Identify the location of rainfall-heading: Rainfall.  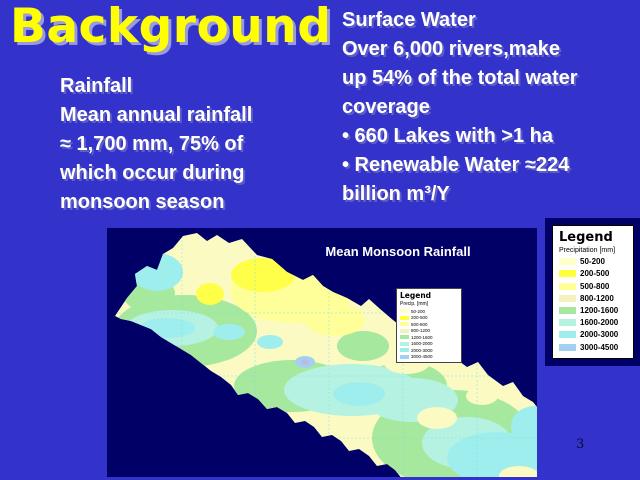
(96, 86).